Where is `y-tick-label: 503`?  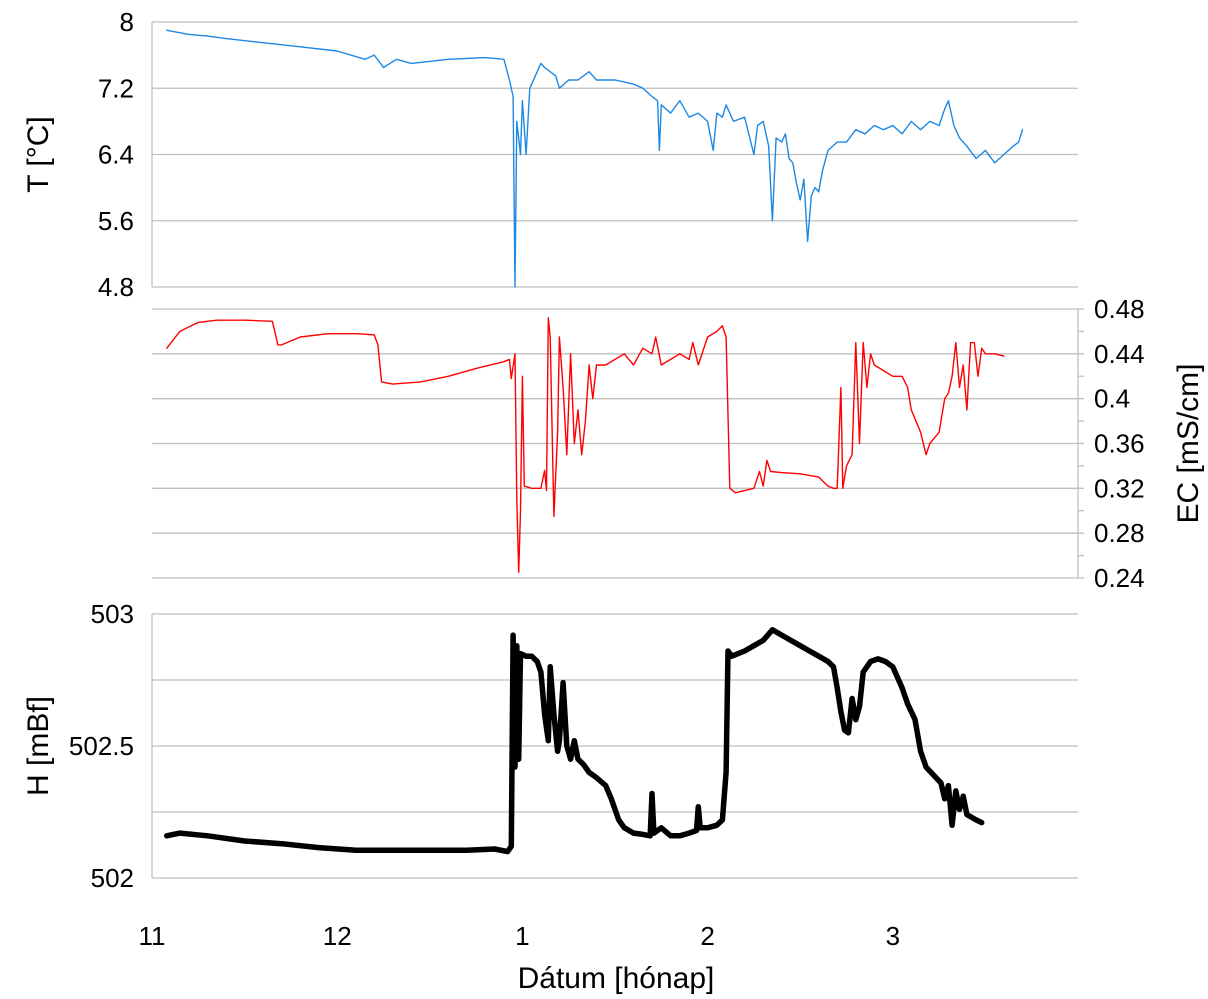
y-tick-label: 503 is located at coordinates (112, 614).